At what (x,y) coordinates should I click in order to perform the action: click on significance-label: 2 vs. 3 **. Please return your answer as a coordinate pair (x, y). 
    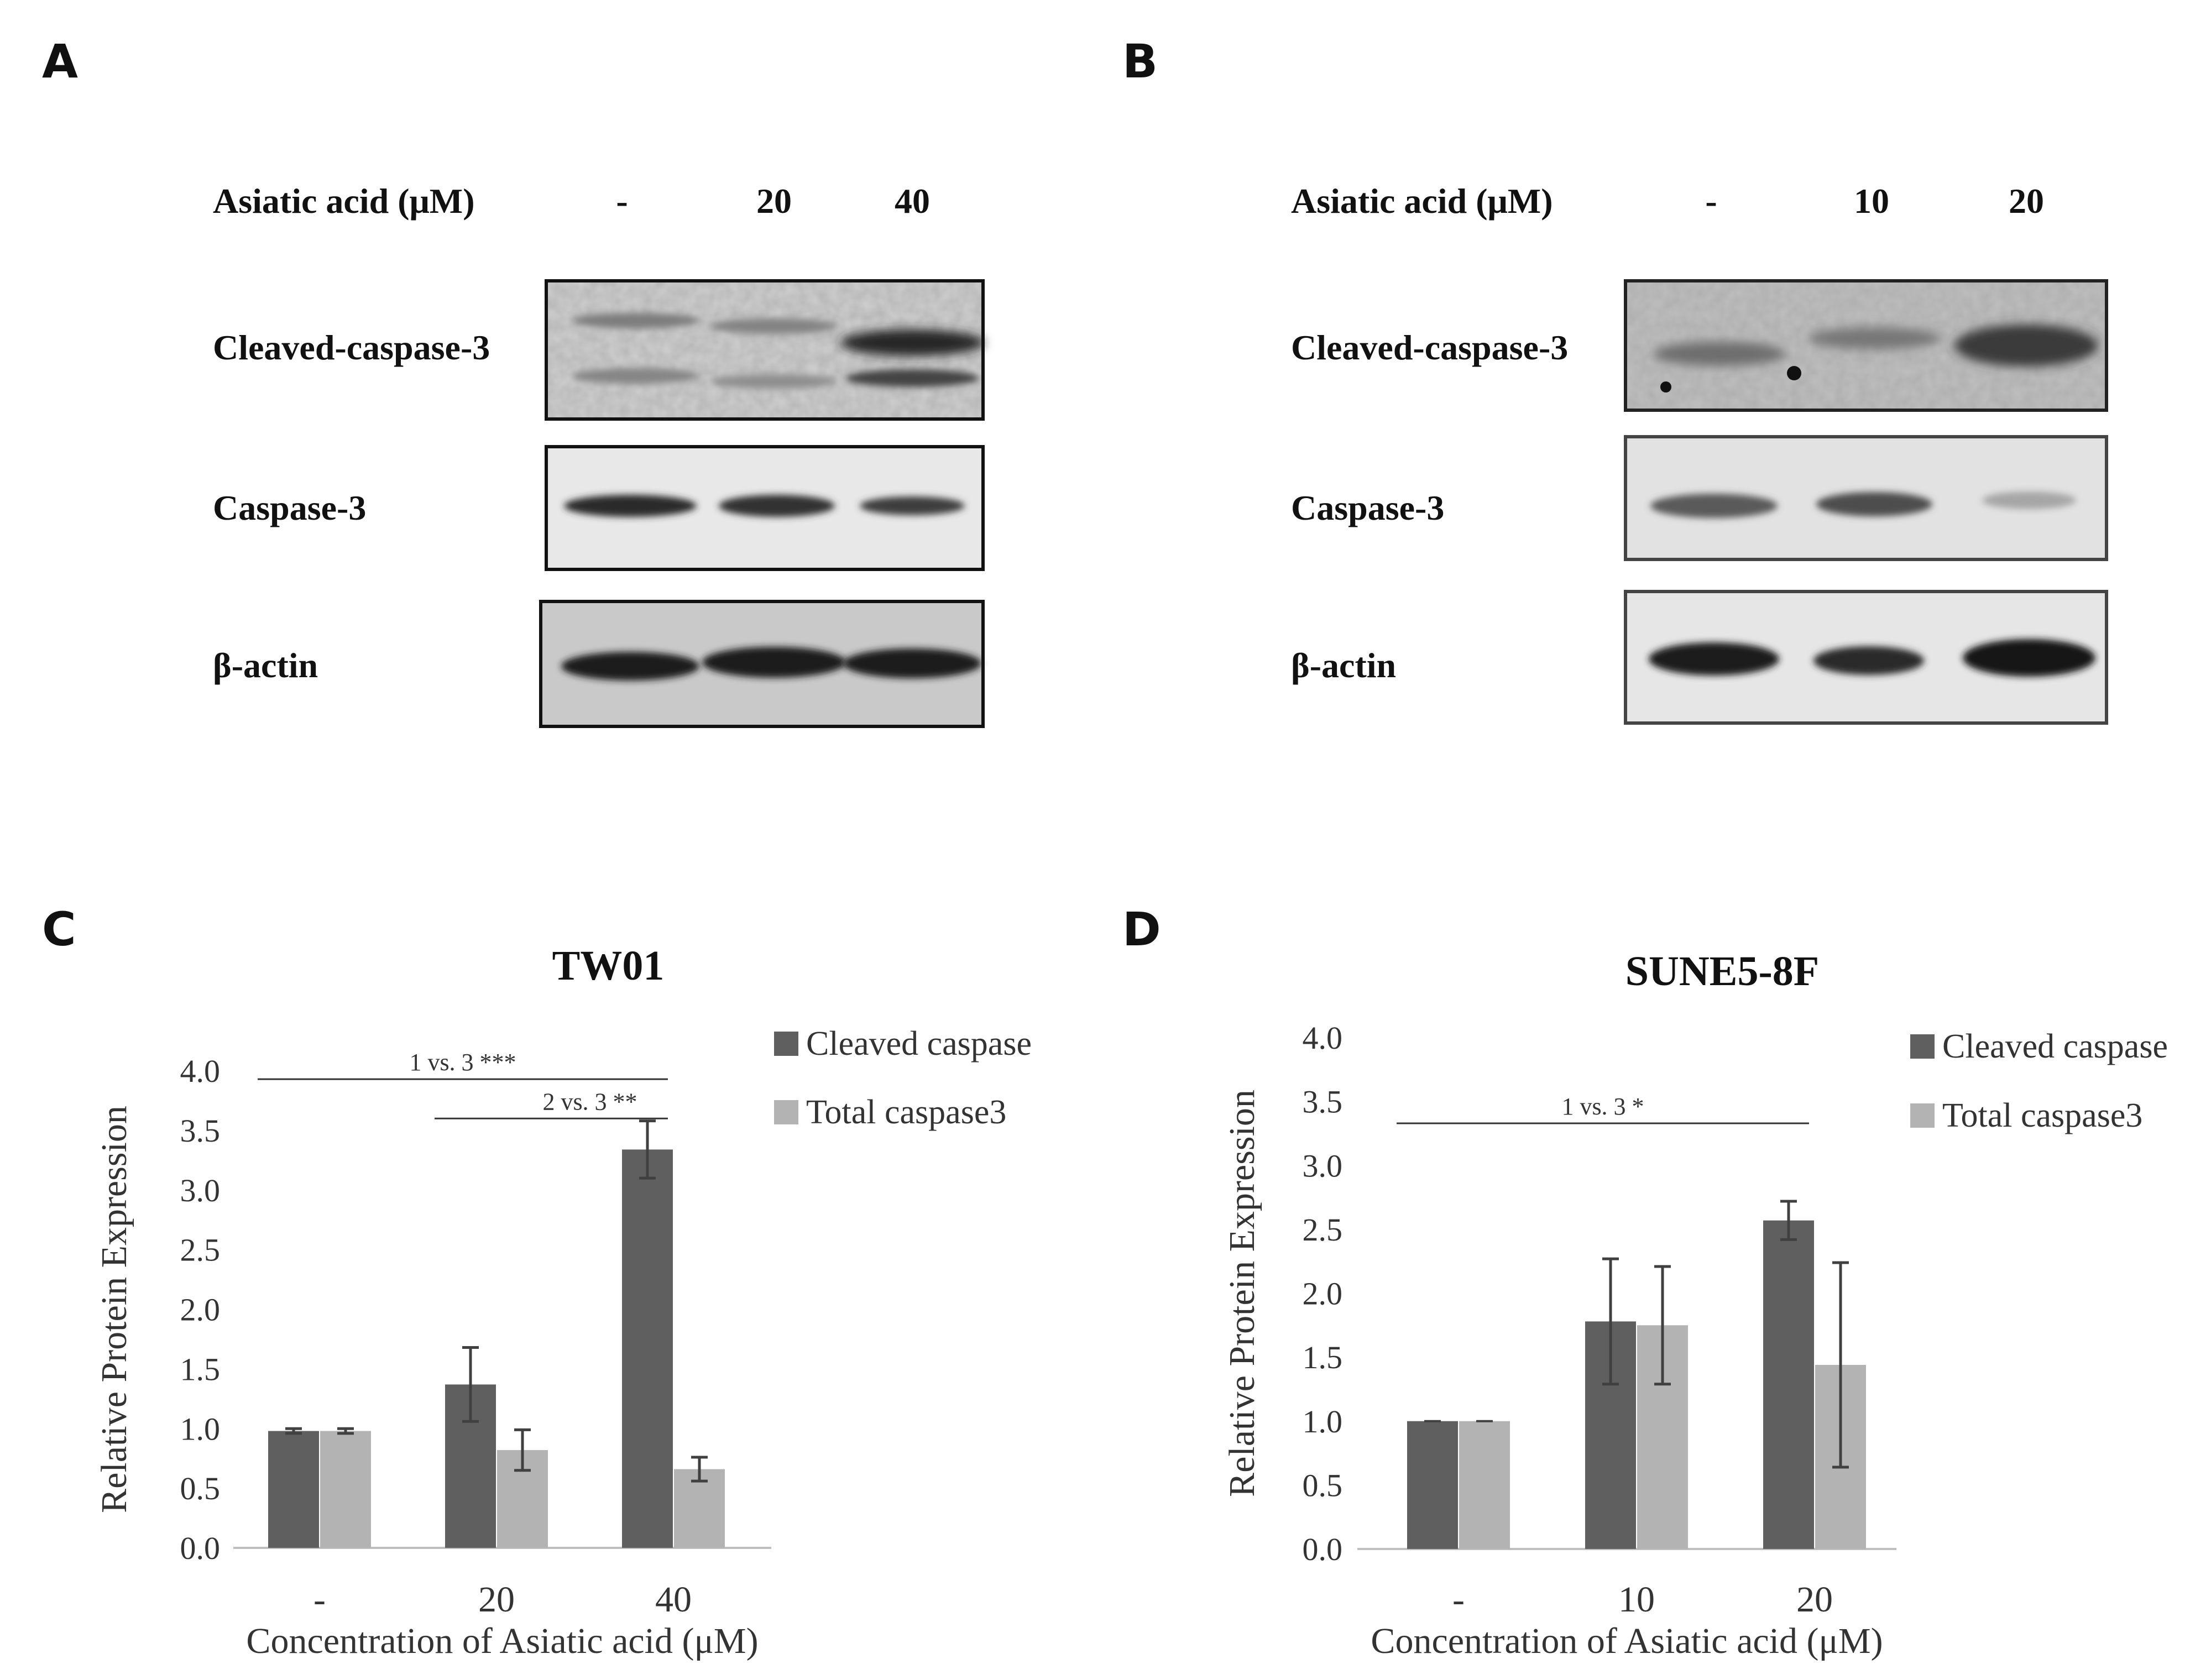
    Looking at the image, I should click on (590, 1101).